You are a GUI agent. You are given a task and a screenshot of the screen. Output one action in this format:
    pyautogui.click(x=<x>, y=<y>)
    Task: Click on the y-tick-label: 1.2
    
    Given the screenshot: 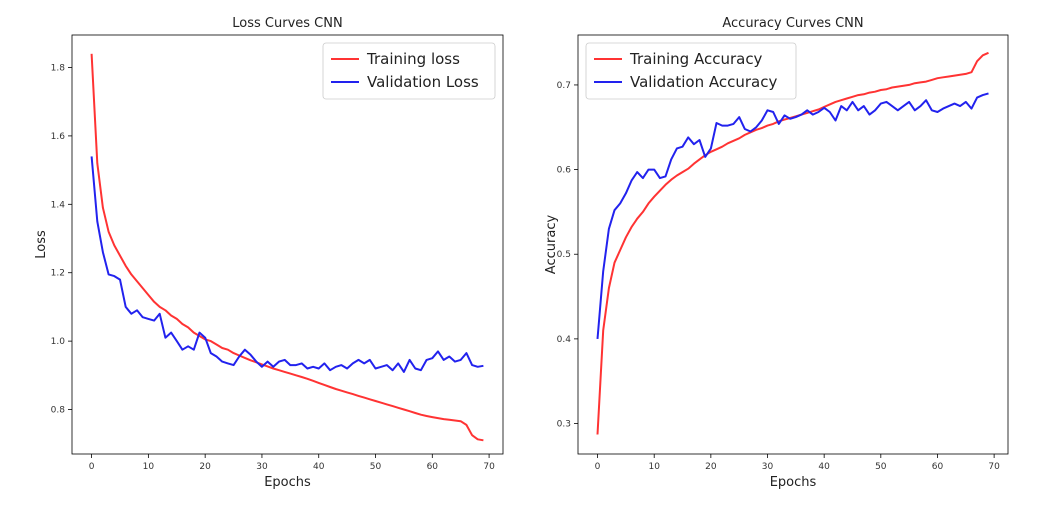 What is the action you would take?
    pyautogui.click(x=58, y=274)
    